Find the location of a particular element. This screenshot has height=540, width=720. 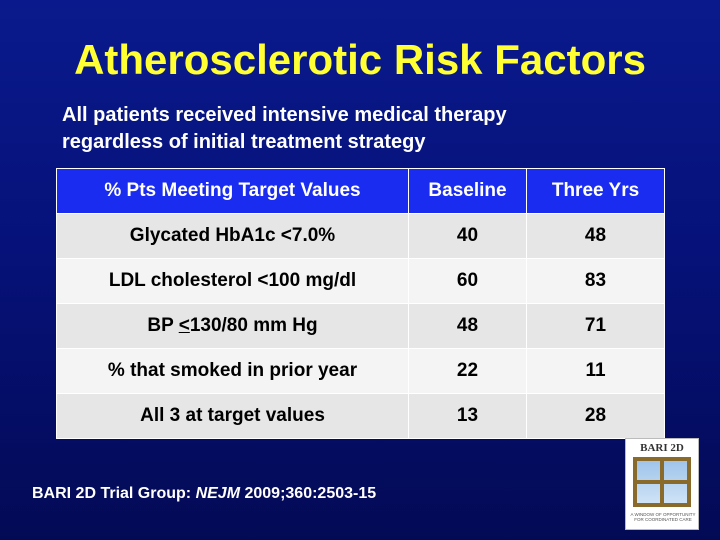

citation-journal: NEJM is located at coordinates (218, 493).